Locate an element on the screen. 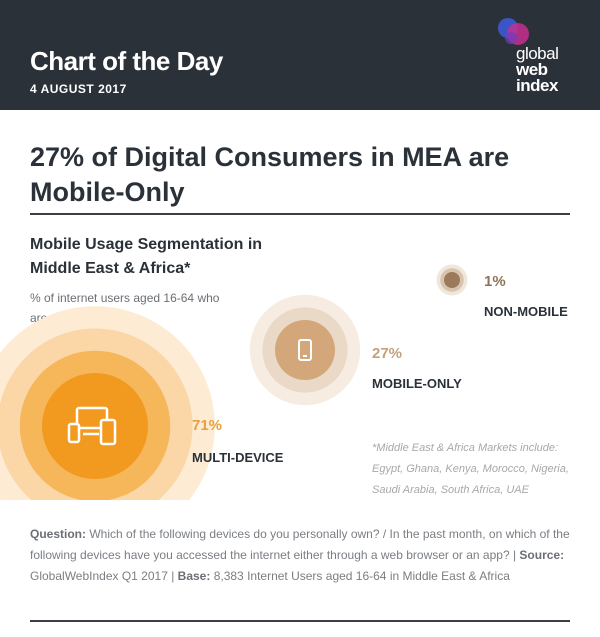 Image resolution: width=600 pixels, height=637 pixels. devices-icon is located at coordinates (92, 426).